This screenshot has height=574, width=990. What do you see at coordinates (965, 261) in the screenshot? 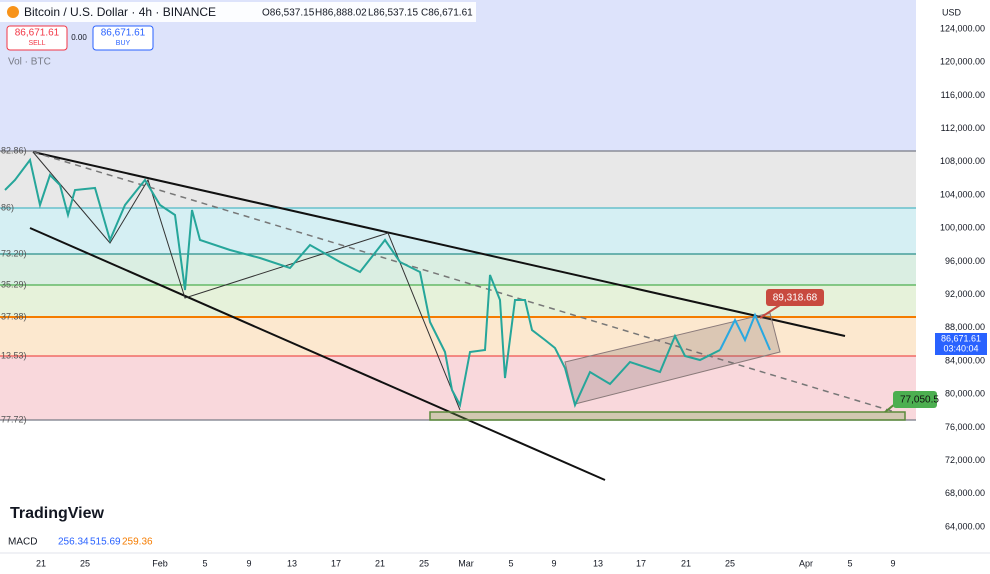
I see `price-label: 96,000.00` at bounding box center [965, 261].